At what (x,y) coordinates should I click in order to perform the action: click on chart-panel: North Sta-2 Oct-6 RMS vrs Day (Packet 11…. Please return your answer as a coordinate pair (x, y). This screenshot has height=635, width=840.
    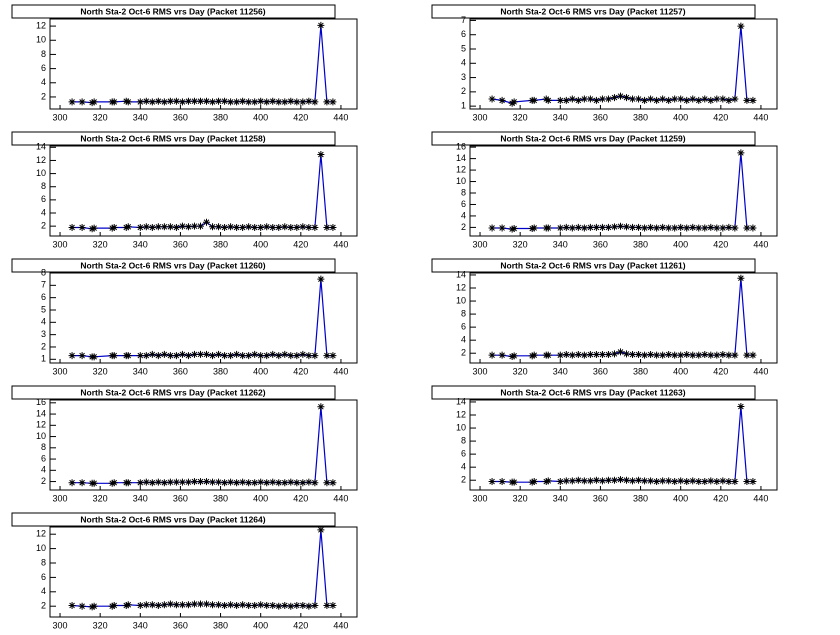
    Looking at the image, I should click on (604, 190).